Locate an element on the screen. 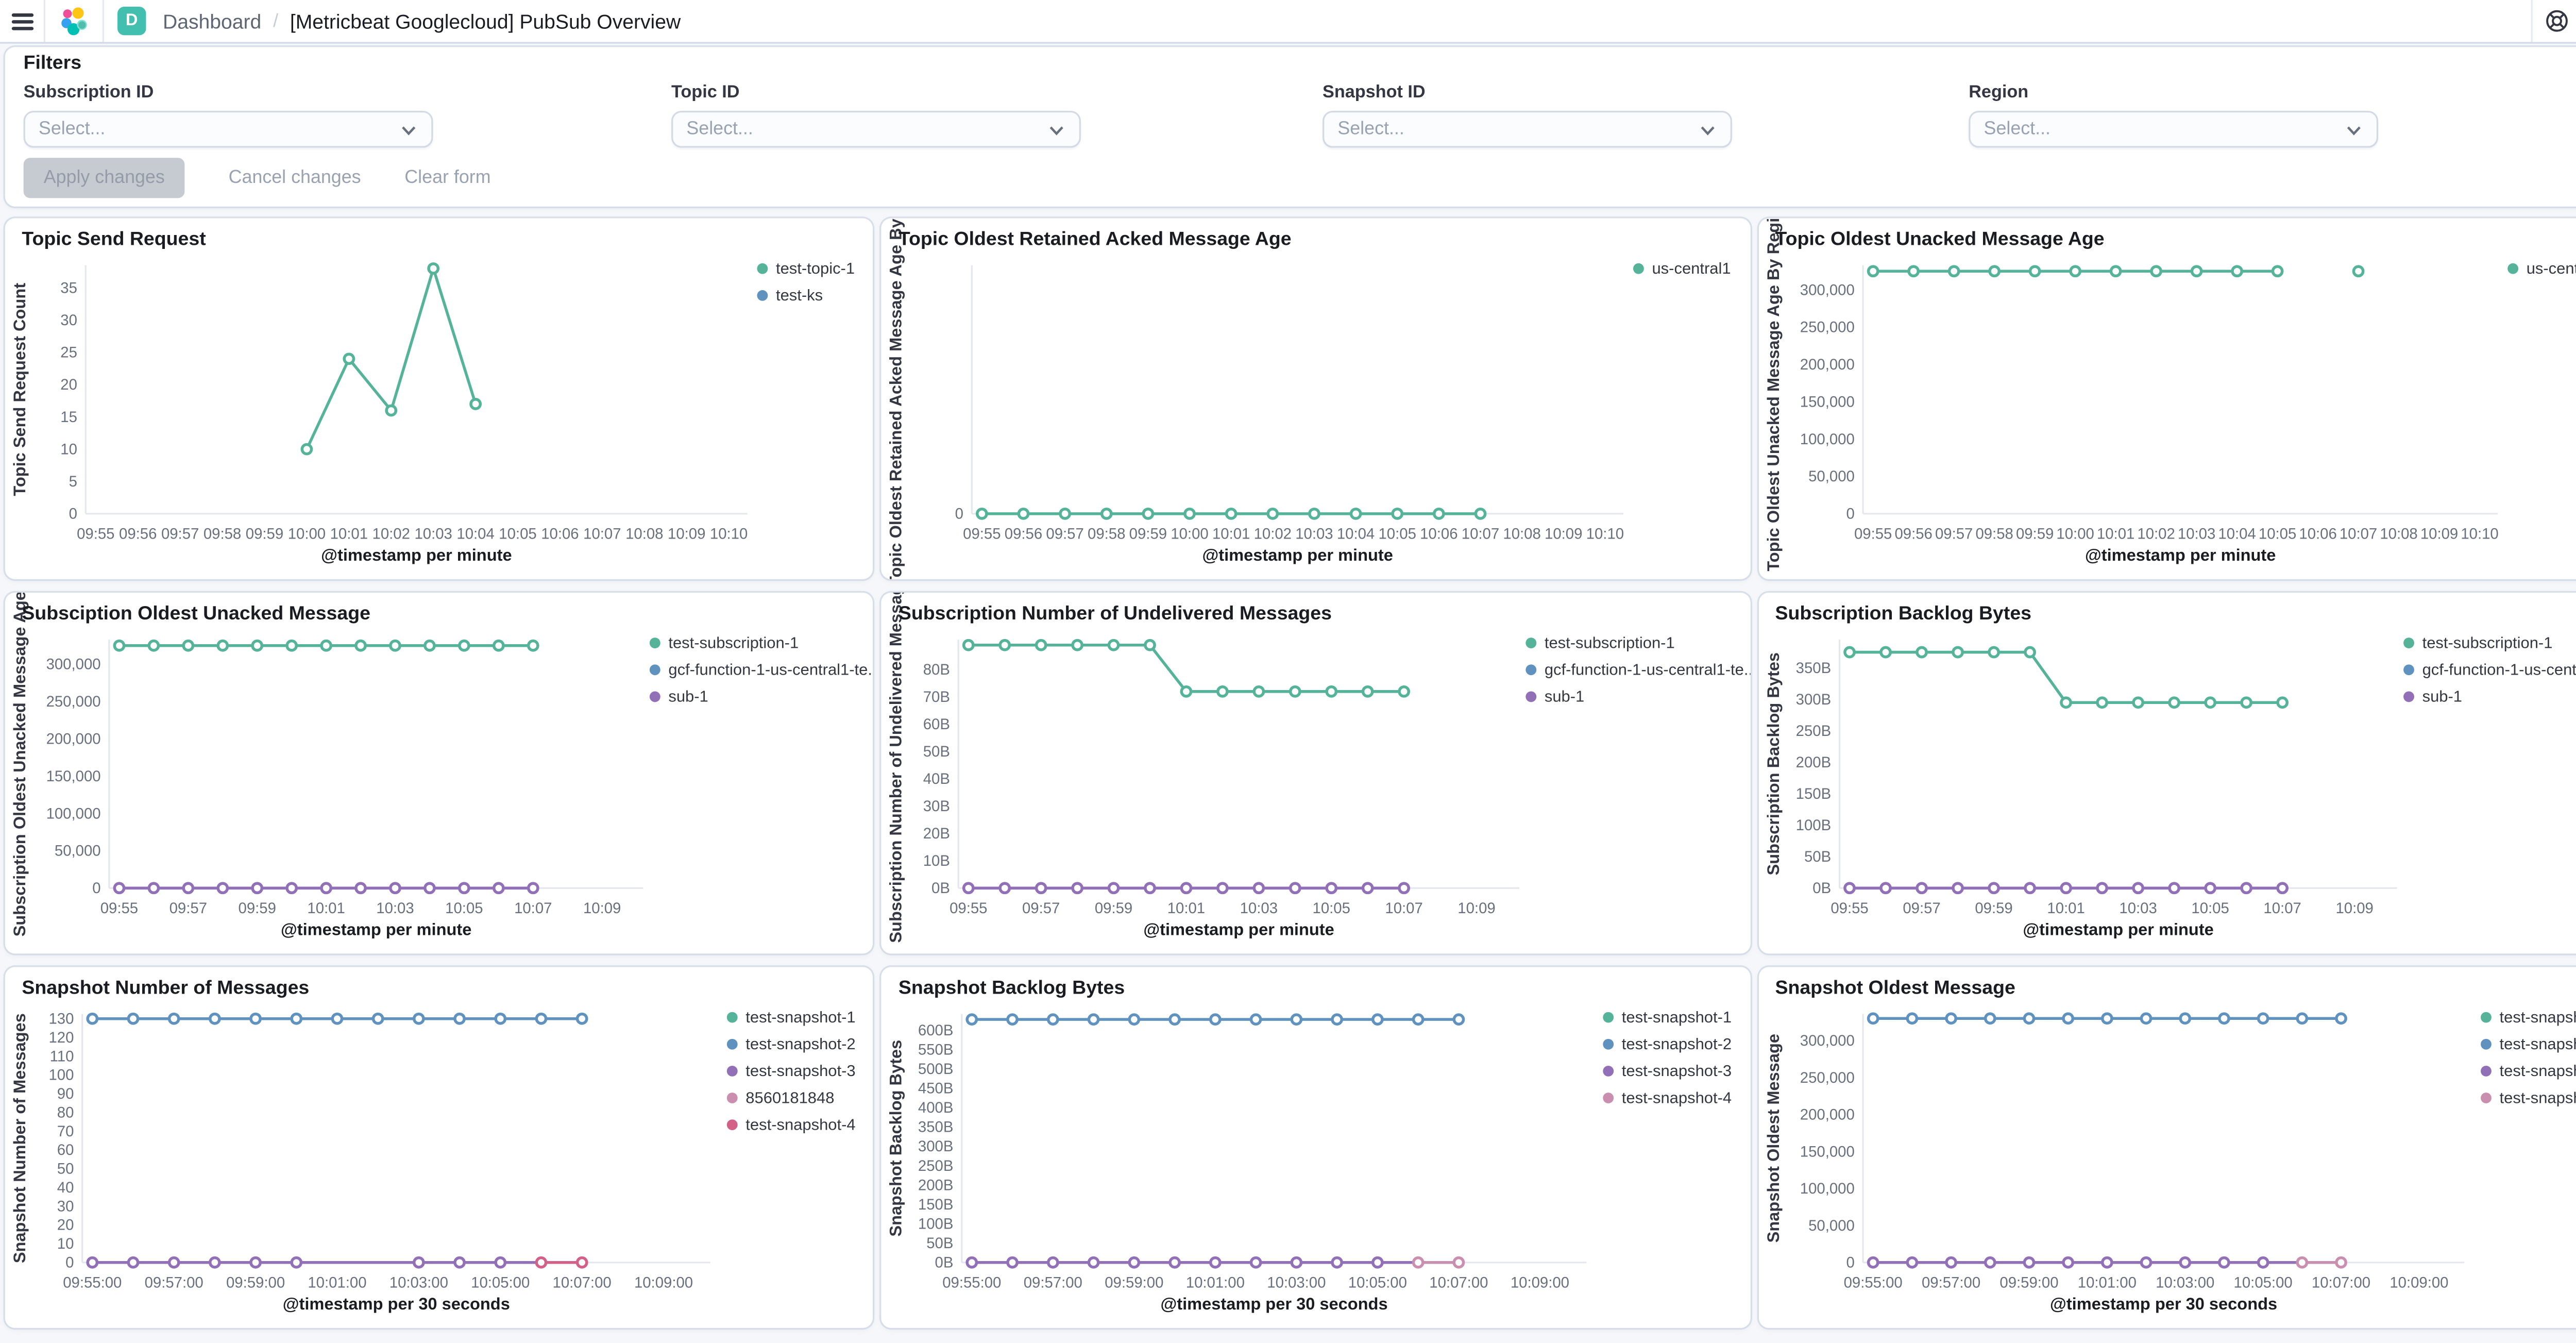 Image resolution: width=2576 pixels, height=1343 pixels. menu-button is located at coordinates (22, 21).